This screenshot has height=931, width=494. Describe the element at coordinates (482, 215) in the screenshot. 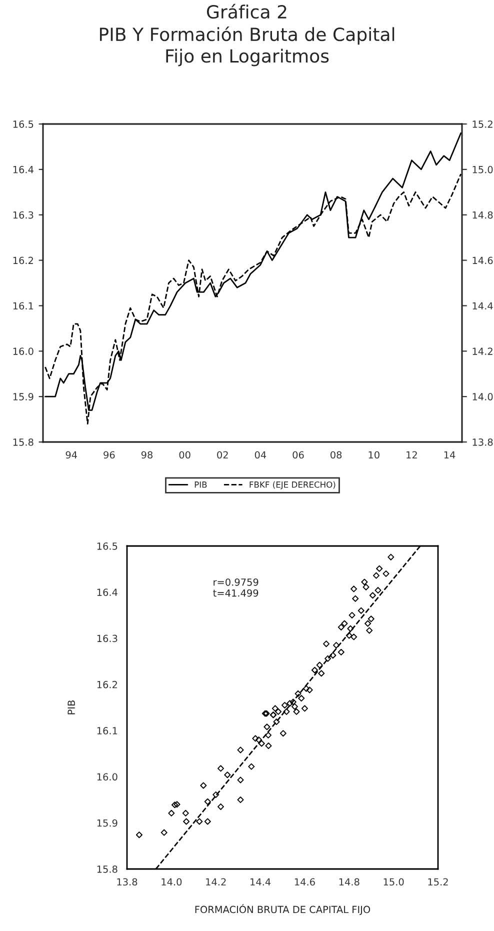

I see `y2-tick-label: 14.8` at that location.